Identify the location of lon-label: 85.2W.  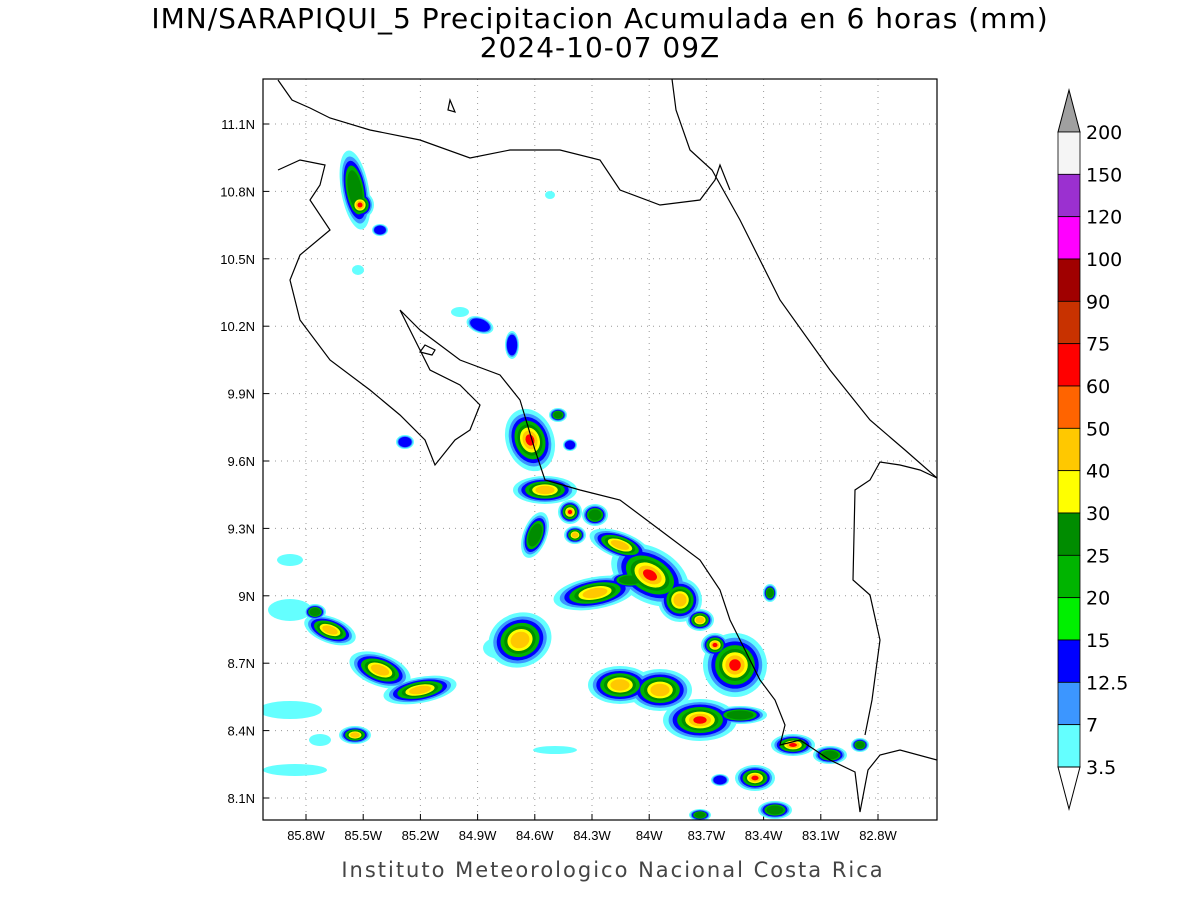
(421, 835).